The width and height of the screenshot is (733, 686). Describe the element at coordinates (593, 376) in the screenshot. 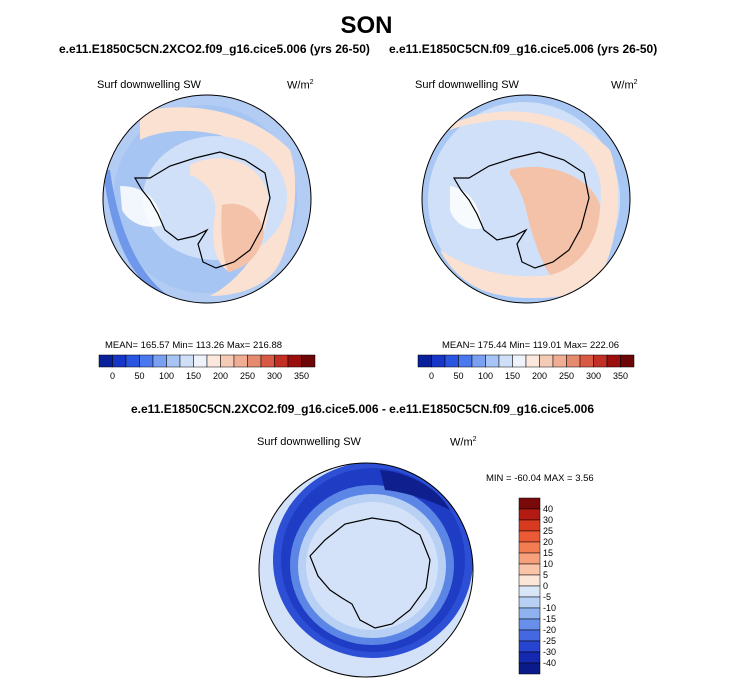

I see `colorbar-2-tick-label: 300` at that location.